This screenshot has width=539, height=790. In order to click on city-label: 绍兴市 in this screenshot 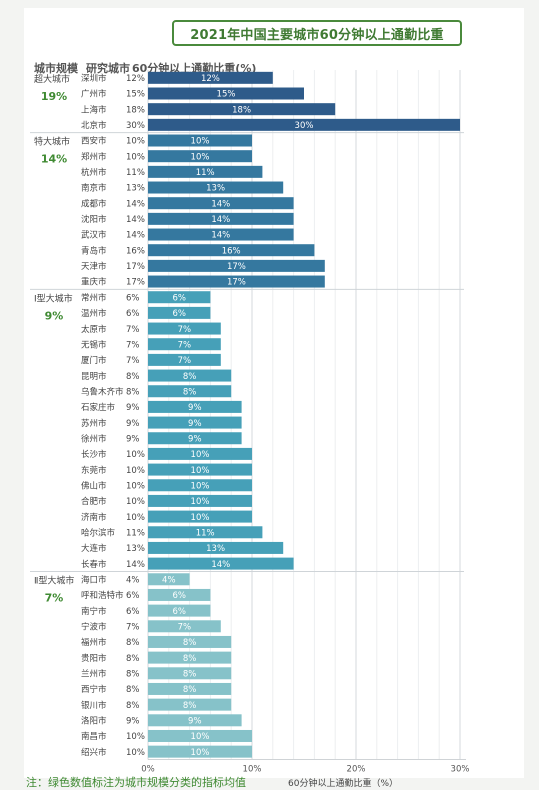, I will do `click(94, 752)`.